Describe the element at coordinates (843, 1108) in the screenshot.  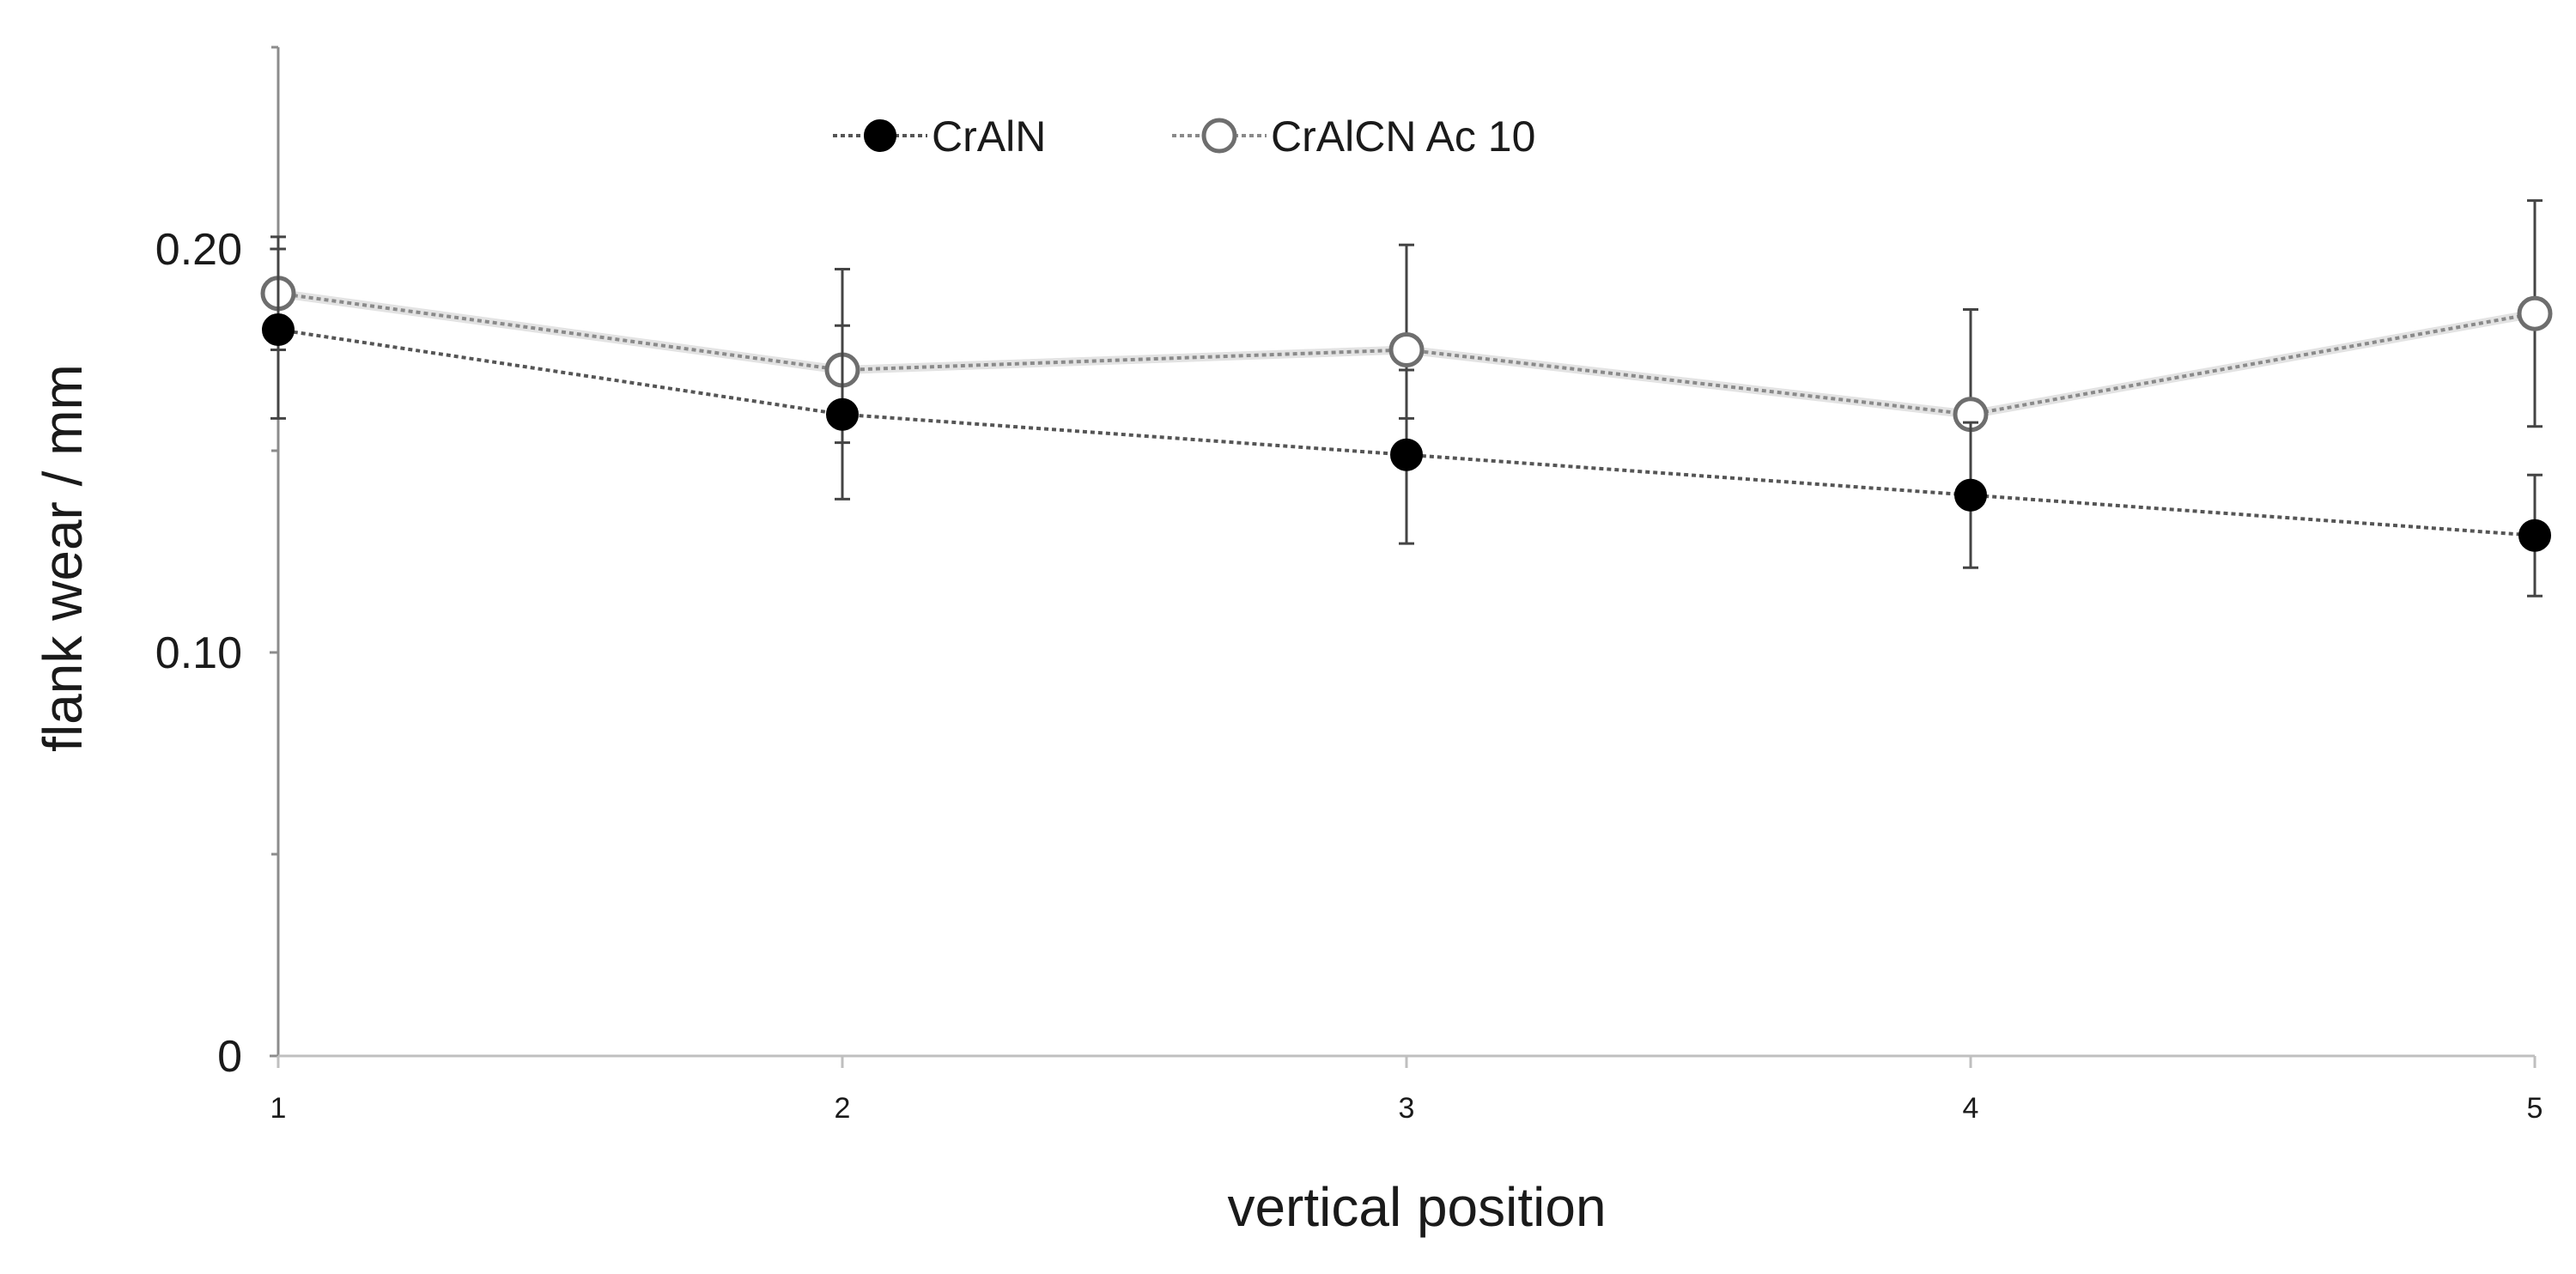
I see `x-tick-label: 2` at that location.